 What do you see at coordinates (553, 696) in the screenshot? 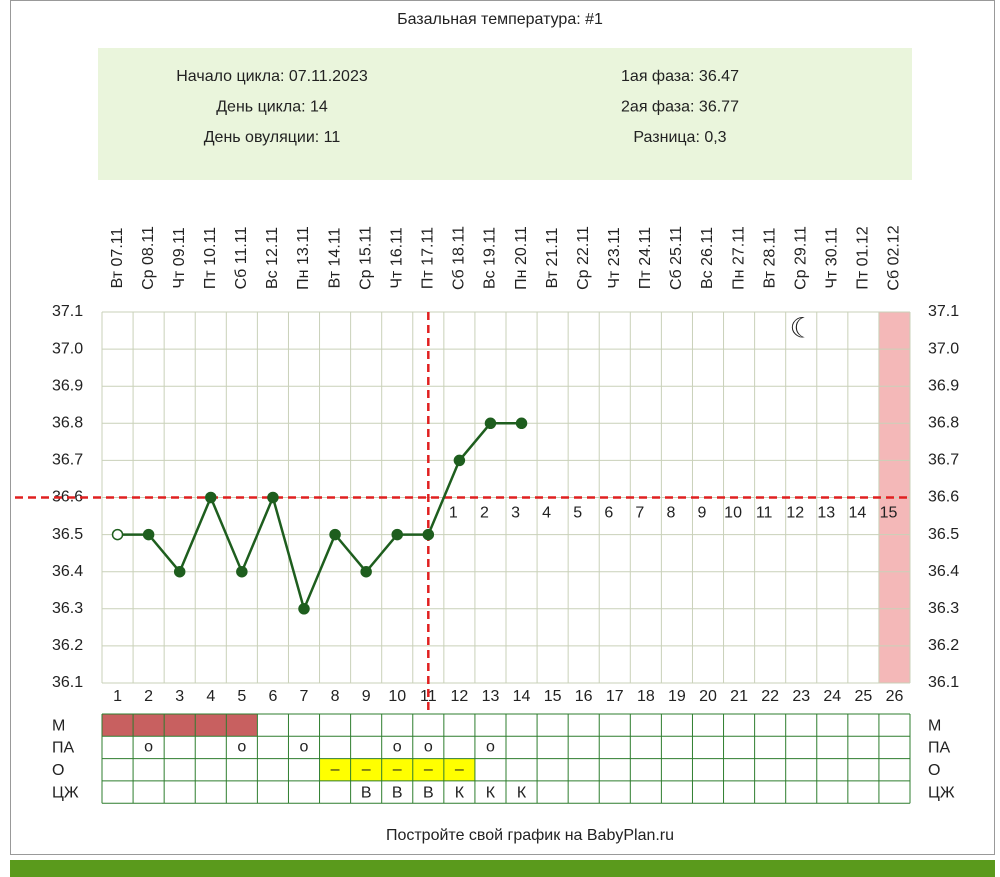
I see `x-tick-label: 15` at bounding box center [553, 696].